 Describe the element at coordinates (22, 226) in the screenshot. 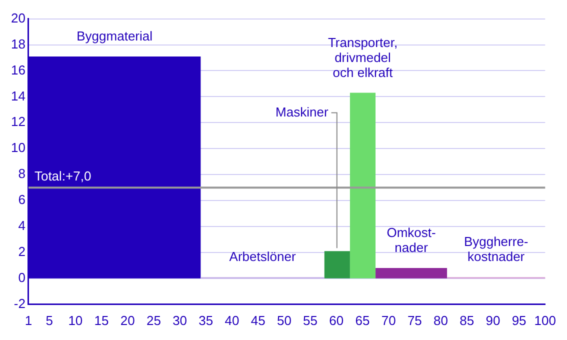

I see `y-tick-label: 4` at that location.